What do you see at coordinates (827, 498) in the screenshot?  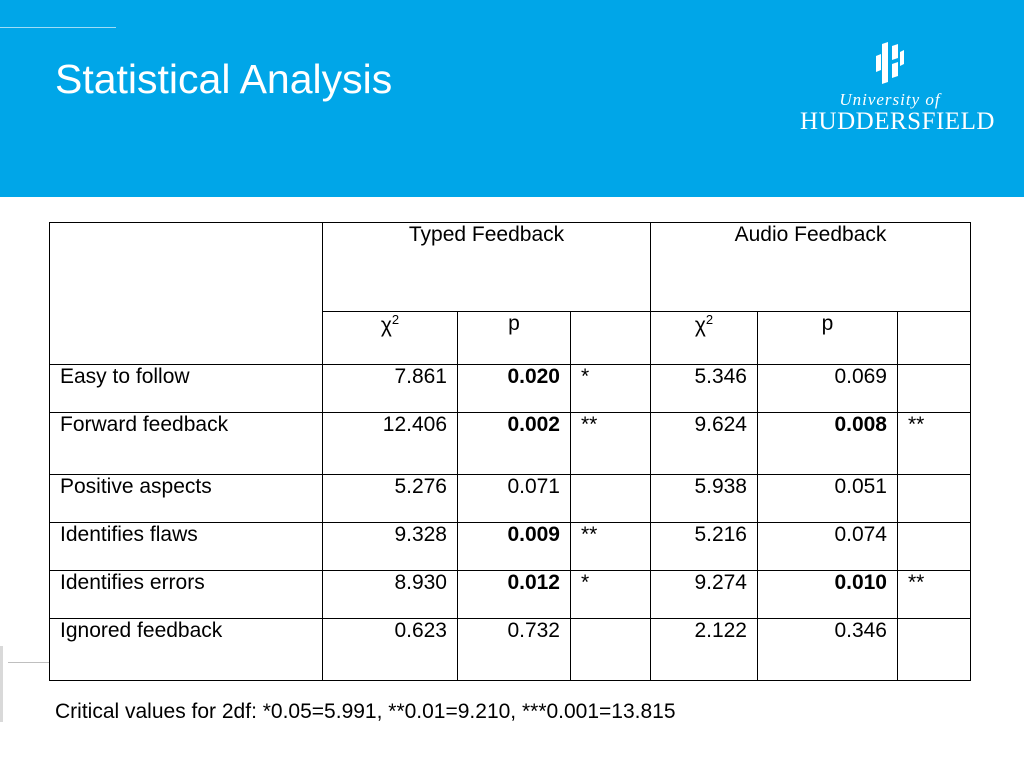 I see `audio-p-value: 0.051` at bounding box center [827, 498].